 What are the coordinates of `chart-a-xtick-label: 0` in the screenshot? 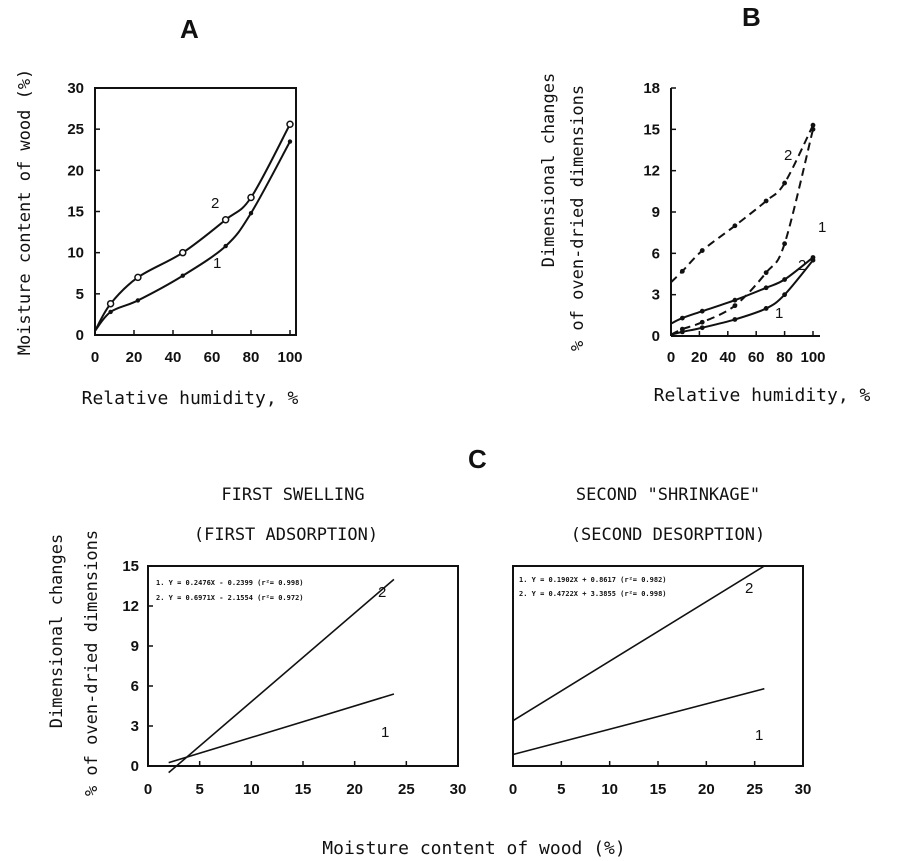 It's located at (95, 357).